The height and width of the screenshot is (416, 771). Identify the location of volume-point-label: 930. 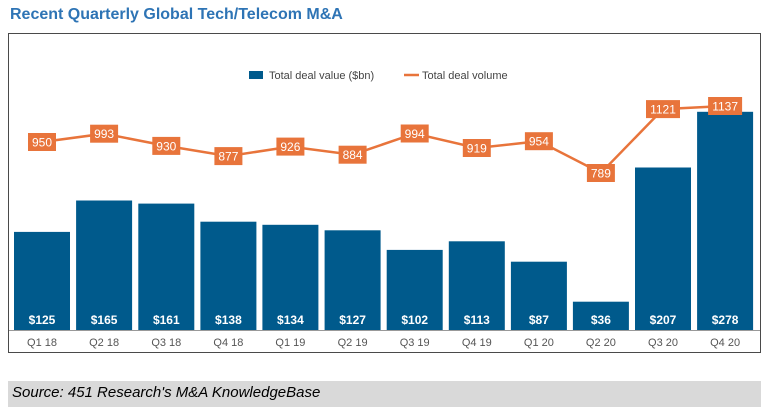
(166, 146).